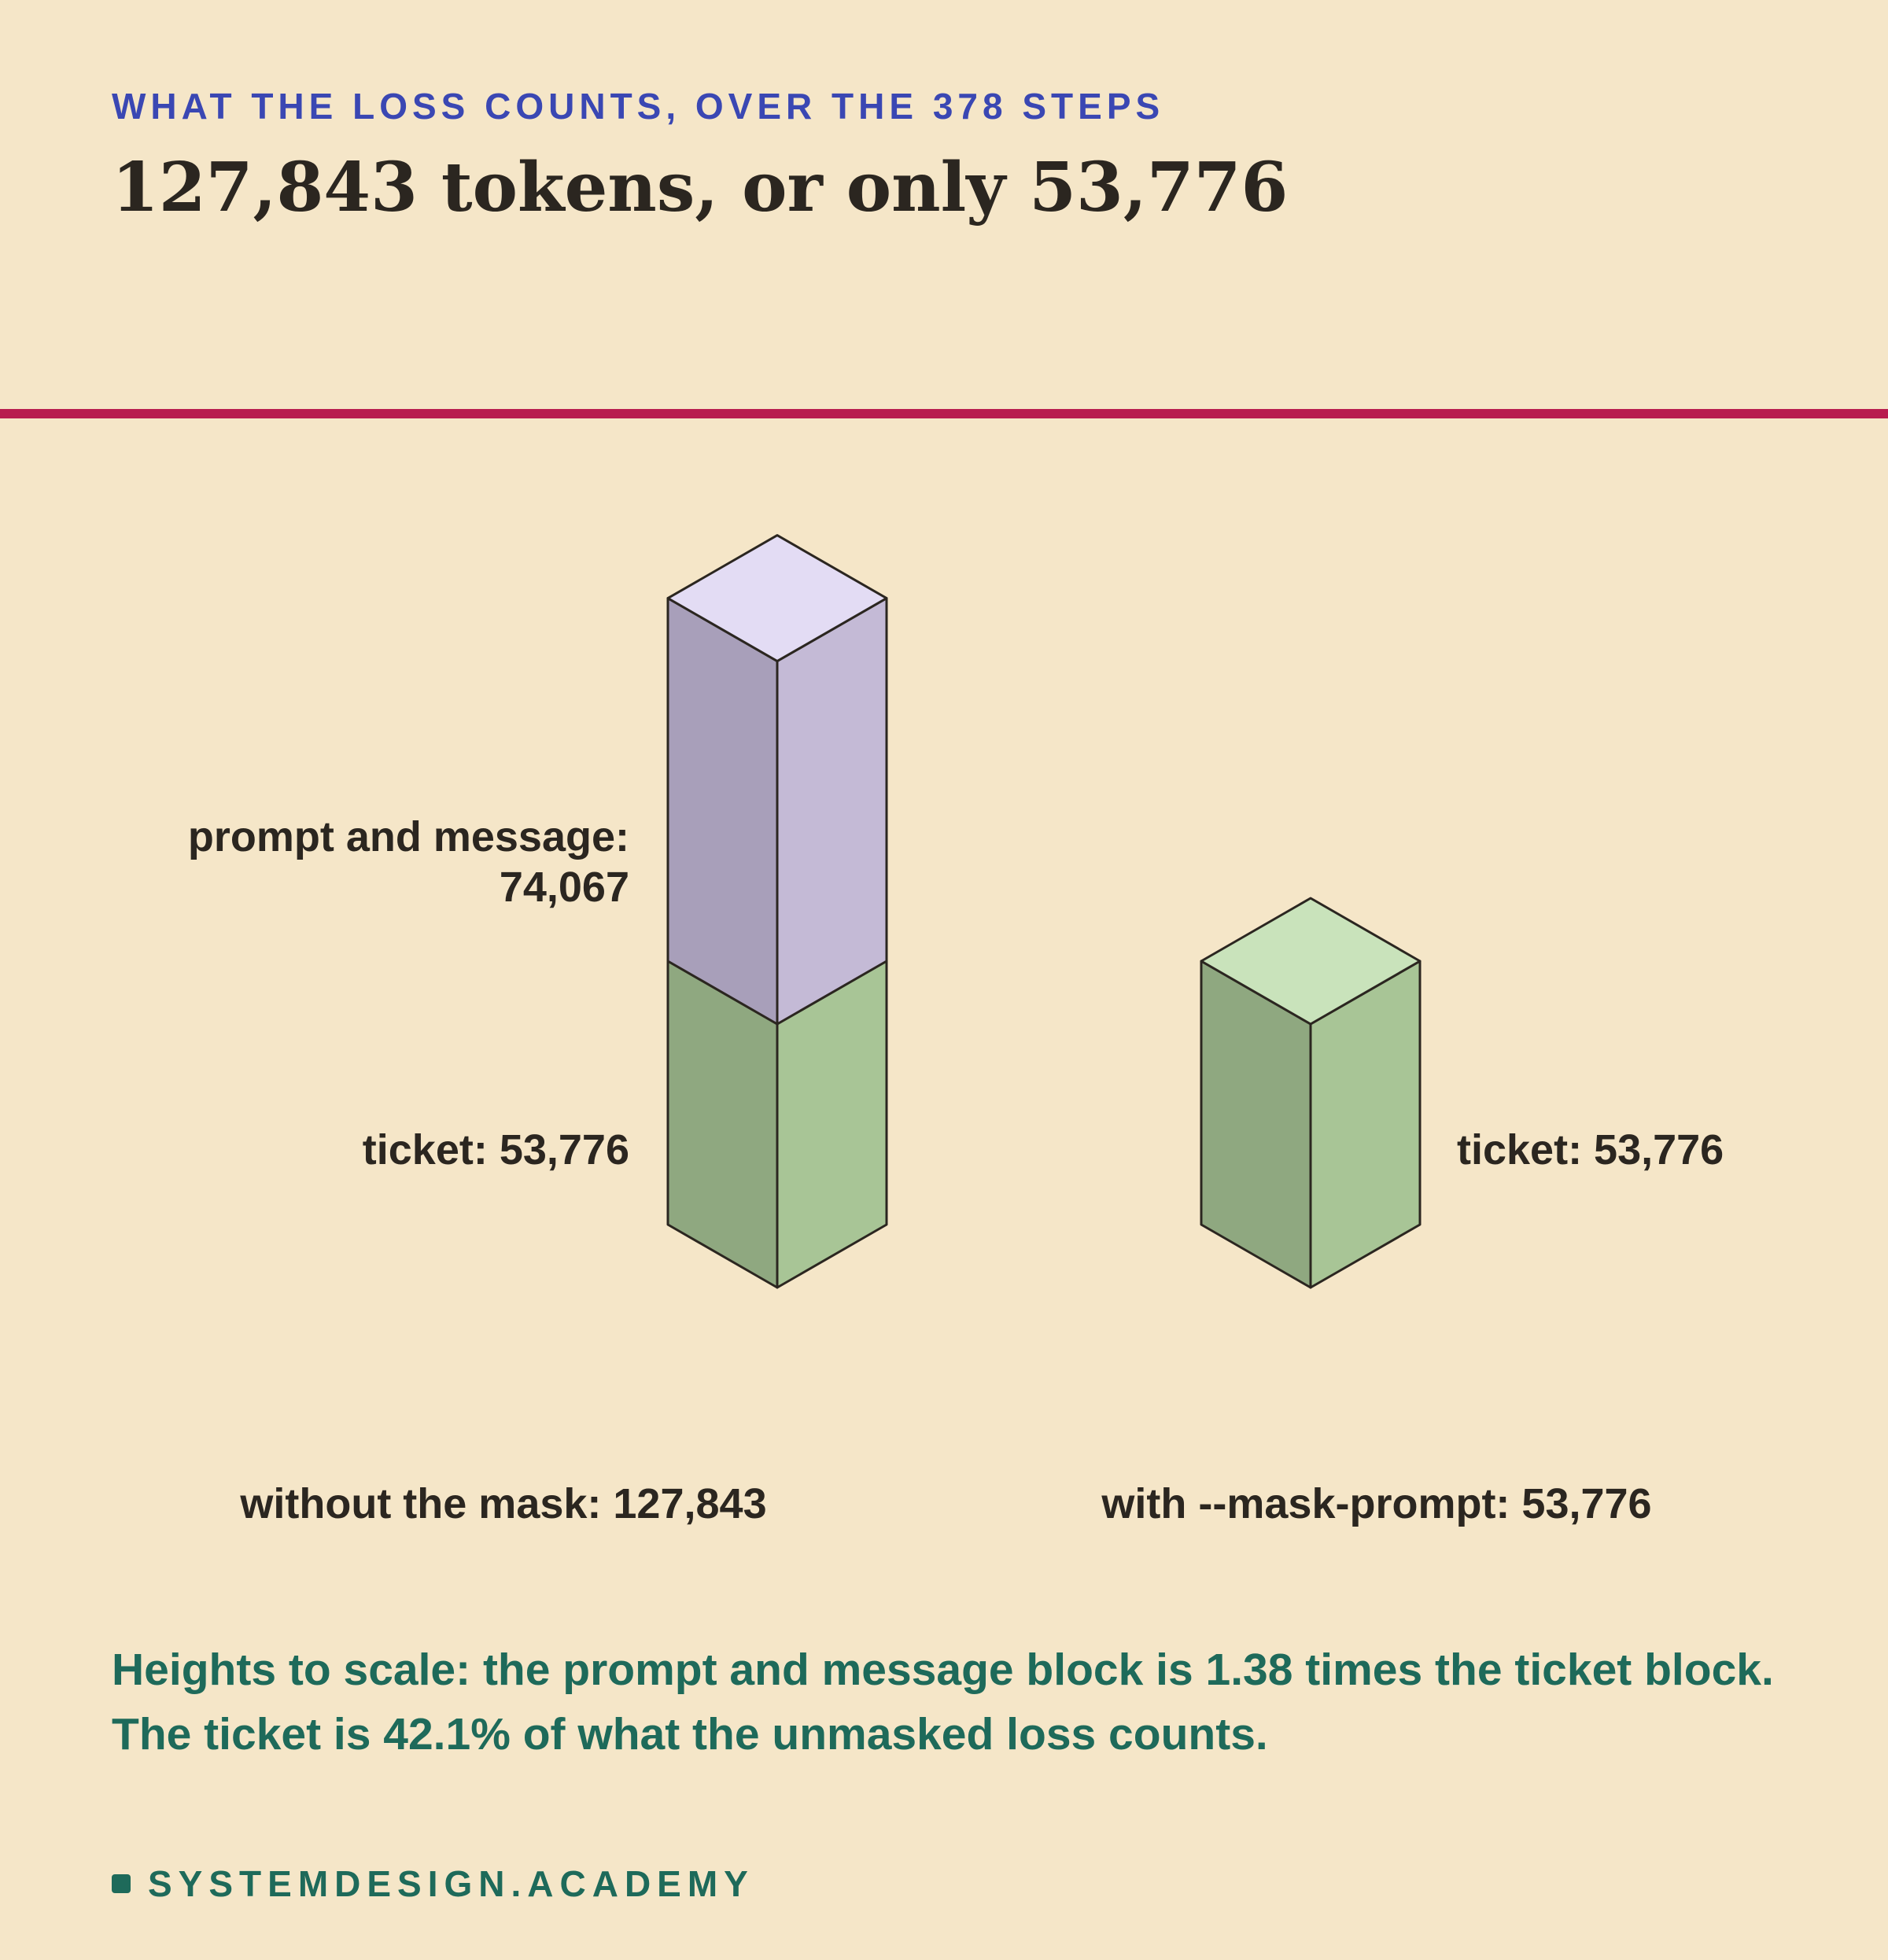 The image size is (1888, 1960). I want to click on category-label-unmasked: without the mask: 127,843, so click(502, 1503).